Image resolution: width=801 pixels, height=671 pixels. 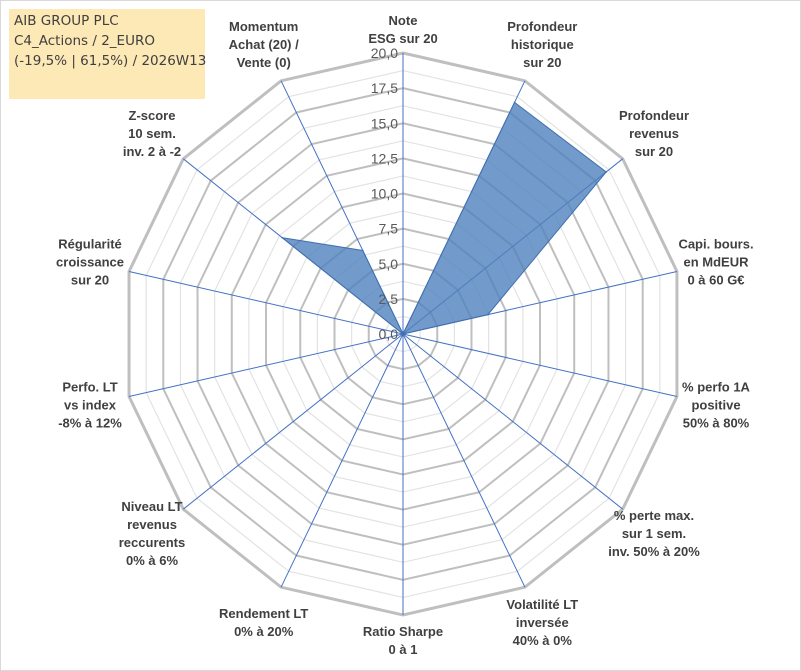 I want to click on axis-label-line: 50% à 80%, so click(x=716, y=422).